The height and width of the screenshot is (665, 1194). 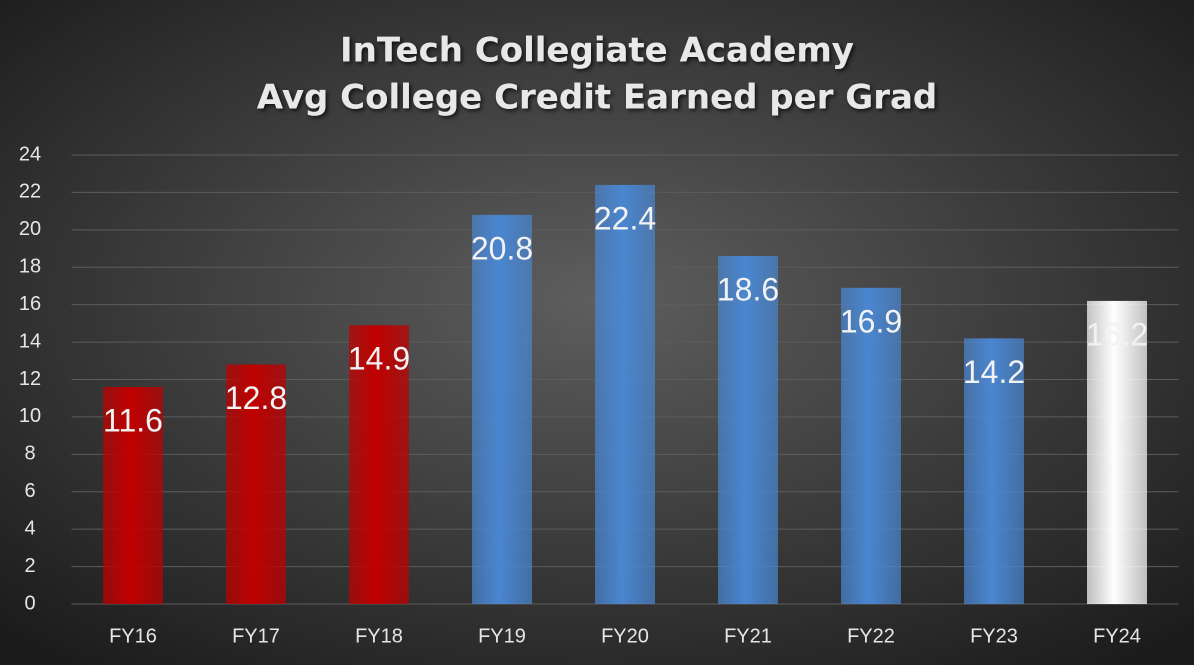 I want to click on data-label: 16.2, so click(x=1117, y=334).